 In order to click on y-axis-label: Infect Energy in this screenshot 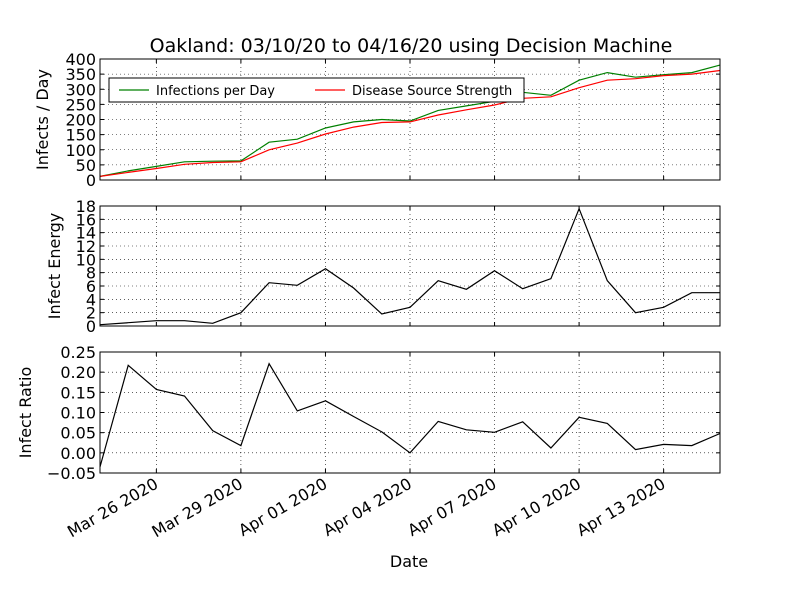, I will do `click(54, 266)`.